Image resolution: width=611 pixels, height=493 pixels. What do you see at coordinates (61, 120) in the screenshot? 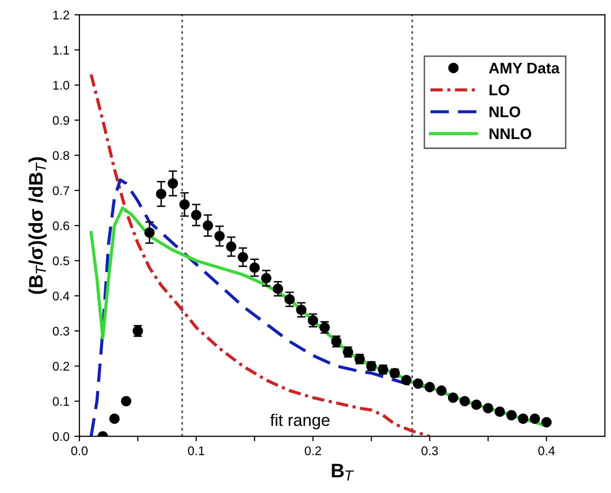
I see `y-tick-label: 0.9` at bounding box center [61, 120].